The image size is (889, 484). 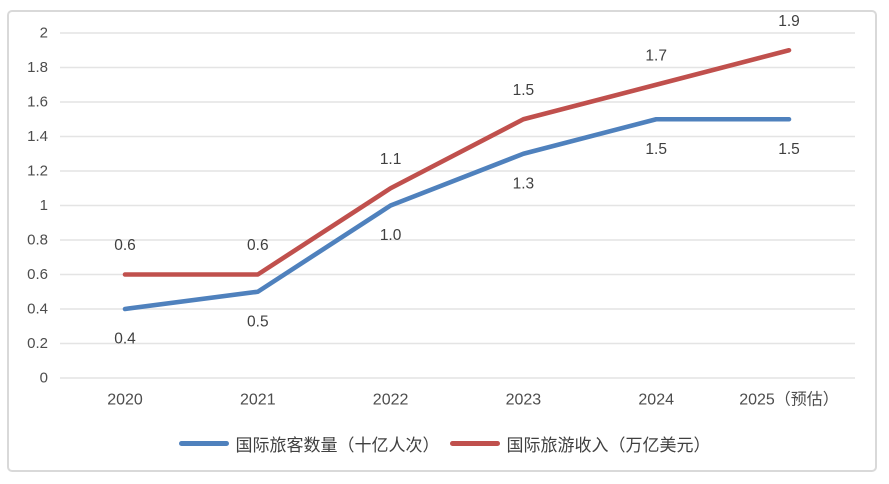 What do you see at coordinates (37, 67) in the screenshot?
I see `y-axis-tick-label: 1.8` at bounding box center [37, 67].